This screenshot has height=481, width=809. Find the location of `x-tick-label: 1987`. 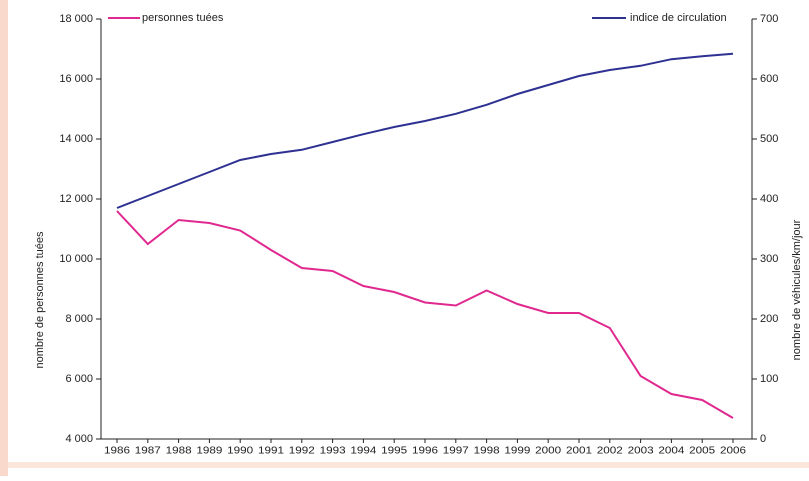

x-tick-label: 1987 is located at coordinates (148, 451).